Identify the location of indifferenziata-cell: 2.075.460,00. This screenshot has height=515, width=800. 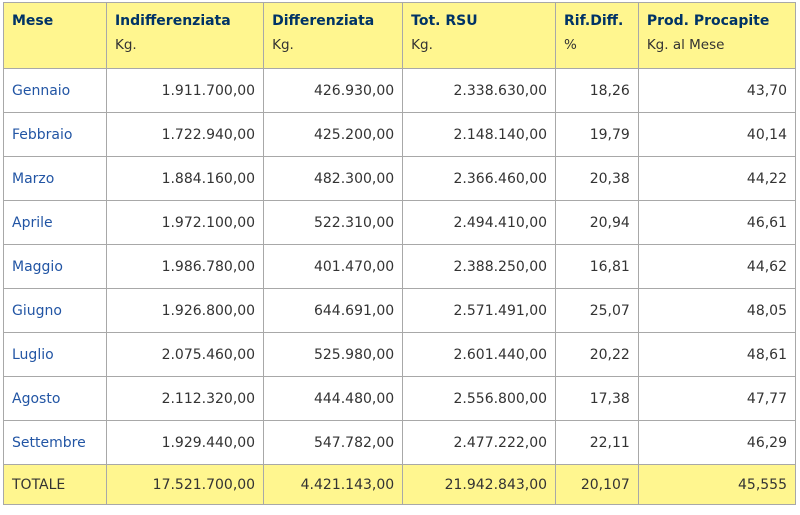
(185, 354).